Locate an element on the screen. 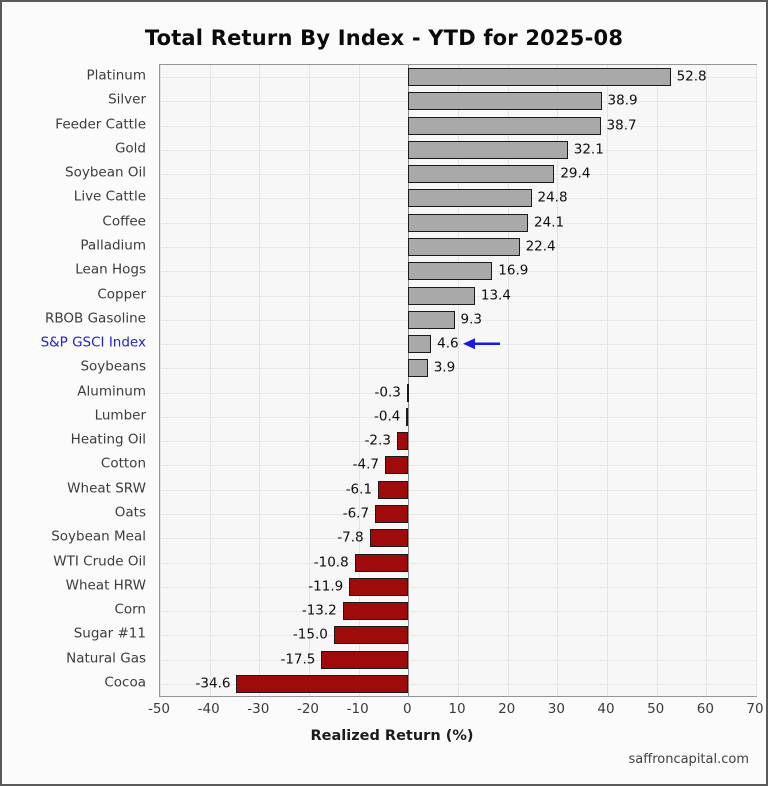 The width and height of the screenshot is (768, 786). left-arrow-icon is located at coordinates (481, 344).